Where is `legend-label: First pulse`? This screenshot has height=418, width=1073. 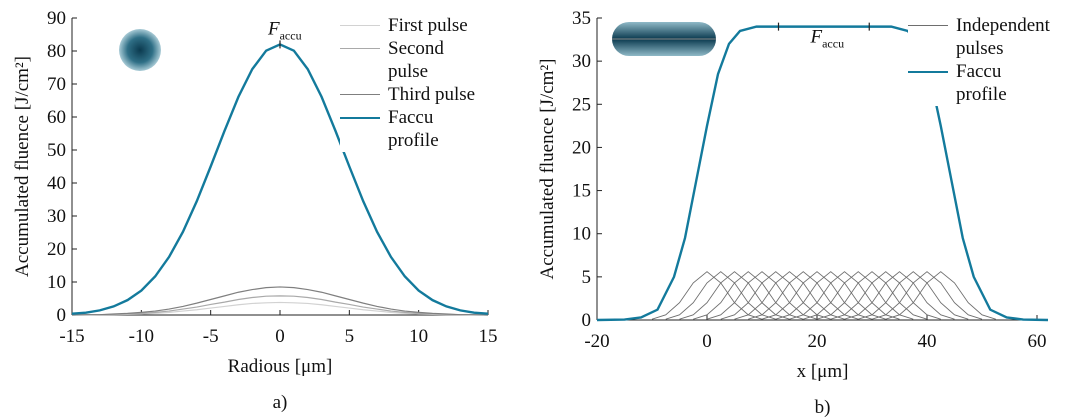
legend-label: First pulse is located at coordinates (428, 25).